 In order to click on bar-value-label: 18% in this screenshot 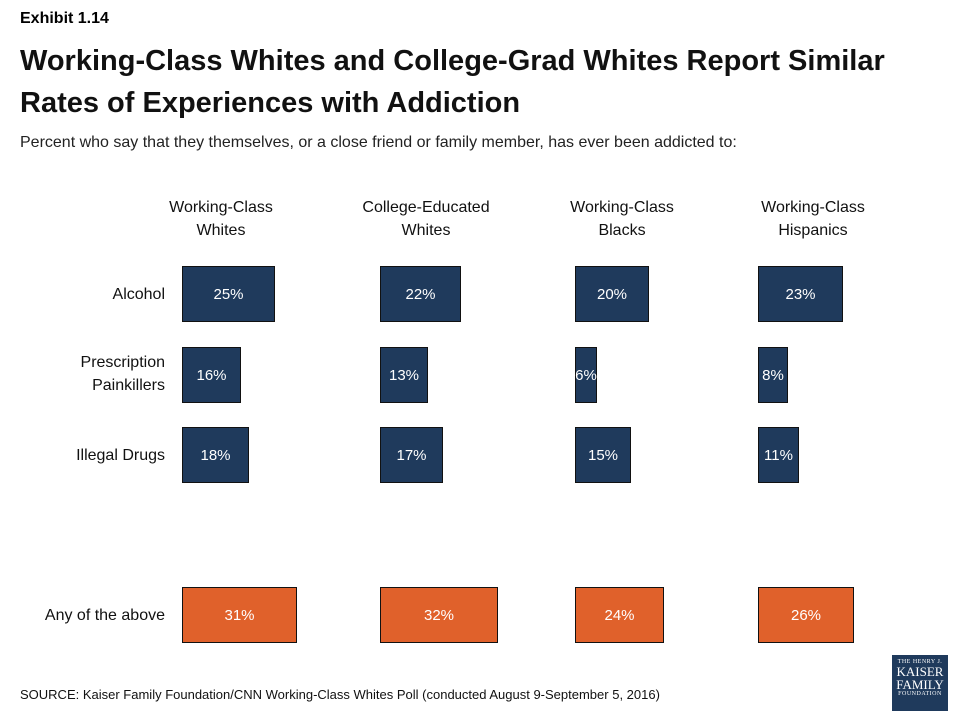, I will do `click(215, 455)`.